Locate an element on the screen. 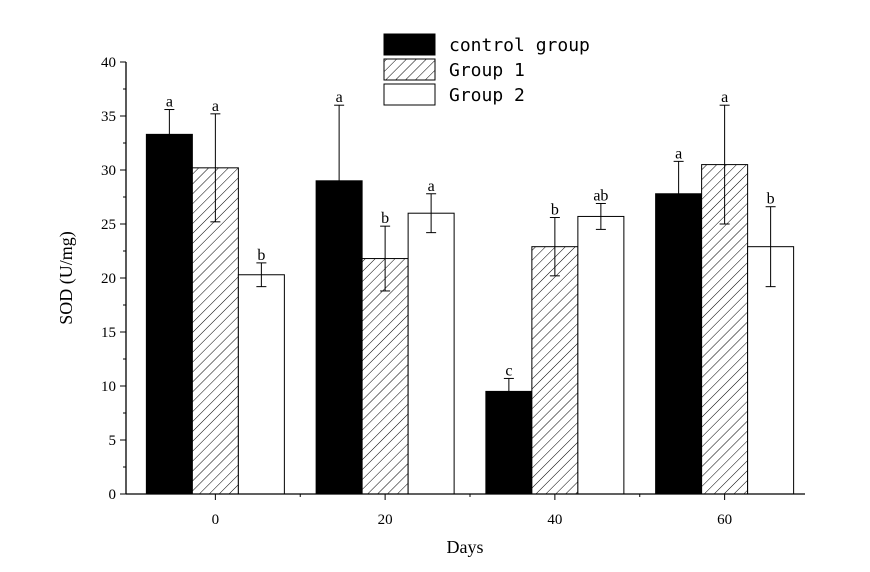  x-tick-label: 60 is located at coordinates (724, 520).